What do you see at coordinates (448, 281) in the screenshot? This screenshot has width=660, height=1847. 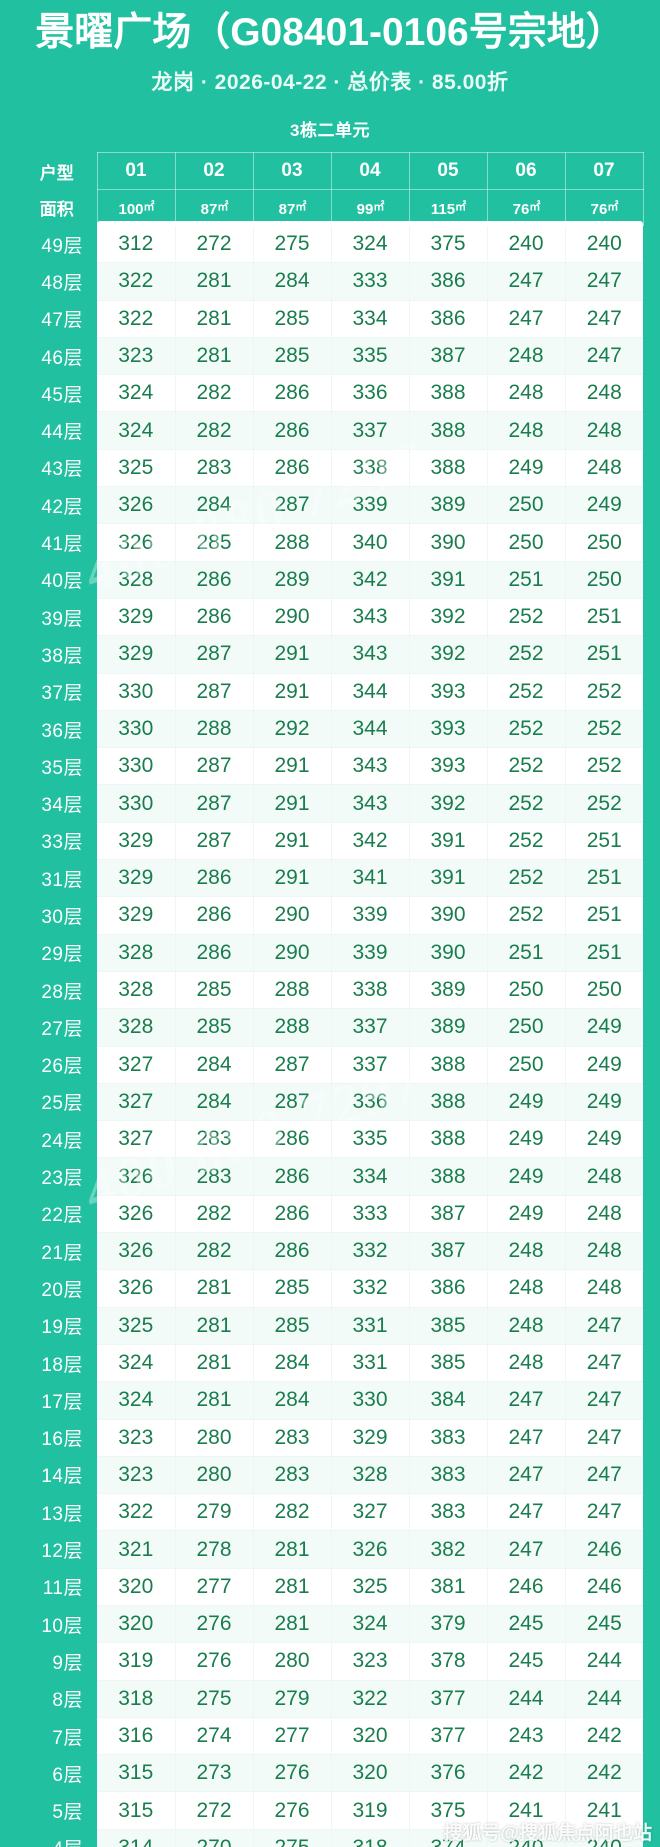 I see `price-cell: 386` at bounding box center [448, 281].